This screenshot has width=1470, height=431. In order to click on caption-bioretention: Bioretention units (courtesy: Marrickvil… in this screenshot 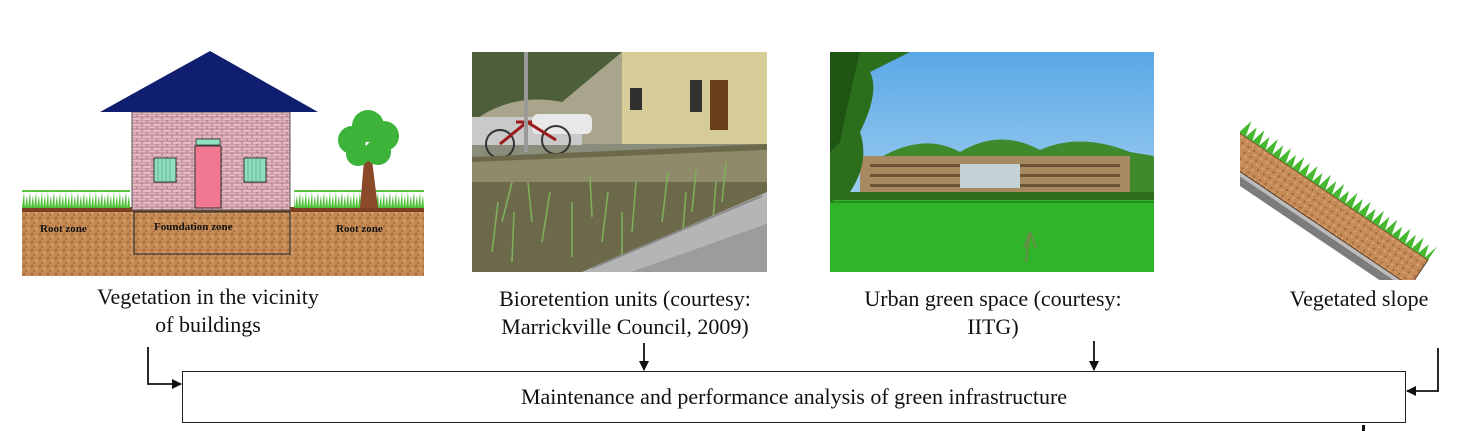, I will do `click(625, 313)`.